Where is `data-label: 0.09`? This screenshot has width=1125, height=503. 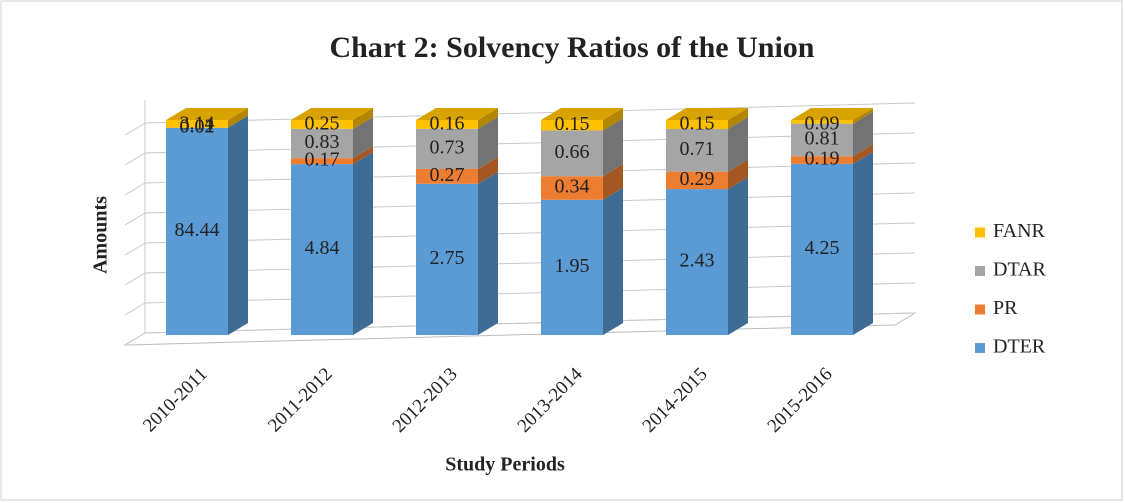
data-label: 0.09 is located at coordinates (822, 124).